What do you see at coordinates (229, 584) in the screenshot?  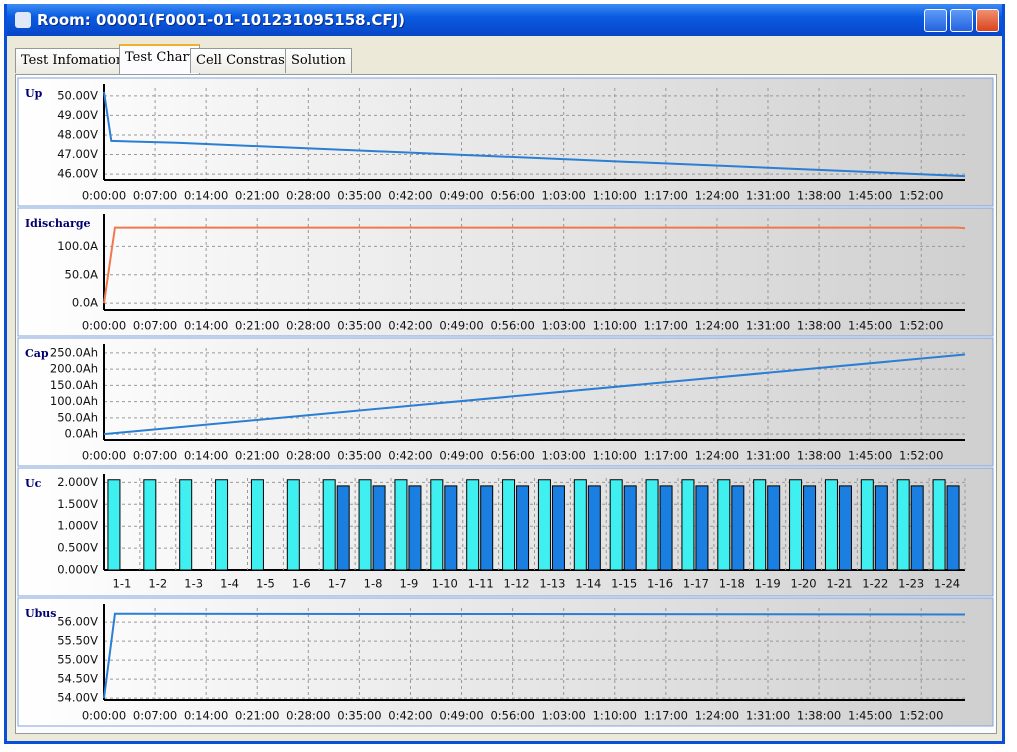 I see `x-tick-label: 1-4` at bounding box center [229, 584].